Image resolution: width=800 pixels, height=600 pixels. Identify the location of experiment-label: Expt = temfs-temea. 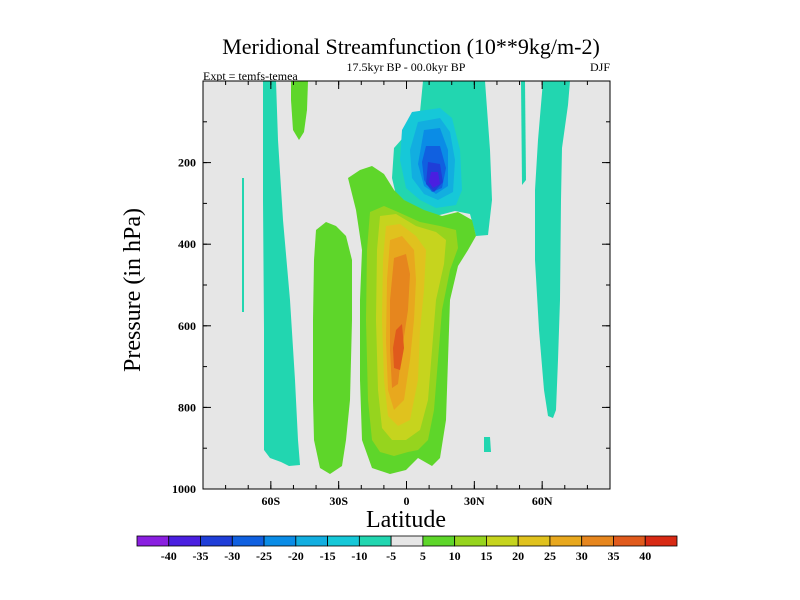
(250, 76).